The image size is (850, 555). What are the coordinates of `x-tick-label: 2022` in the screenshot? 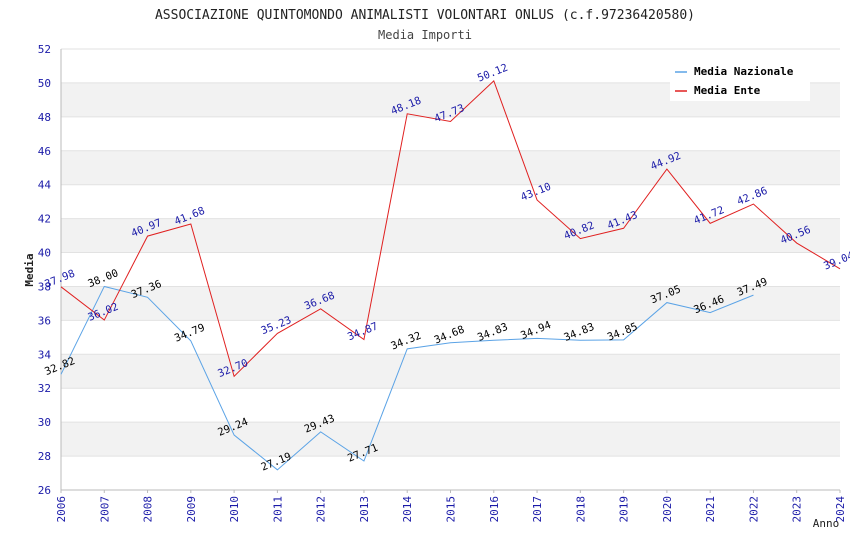 It's located at (753, 509).